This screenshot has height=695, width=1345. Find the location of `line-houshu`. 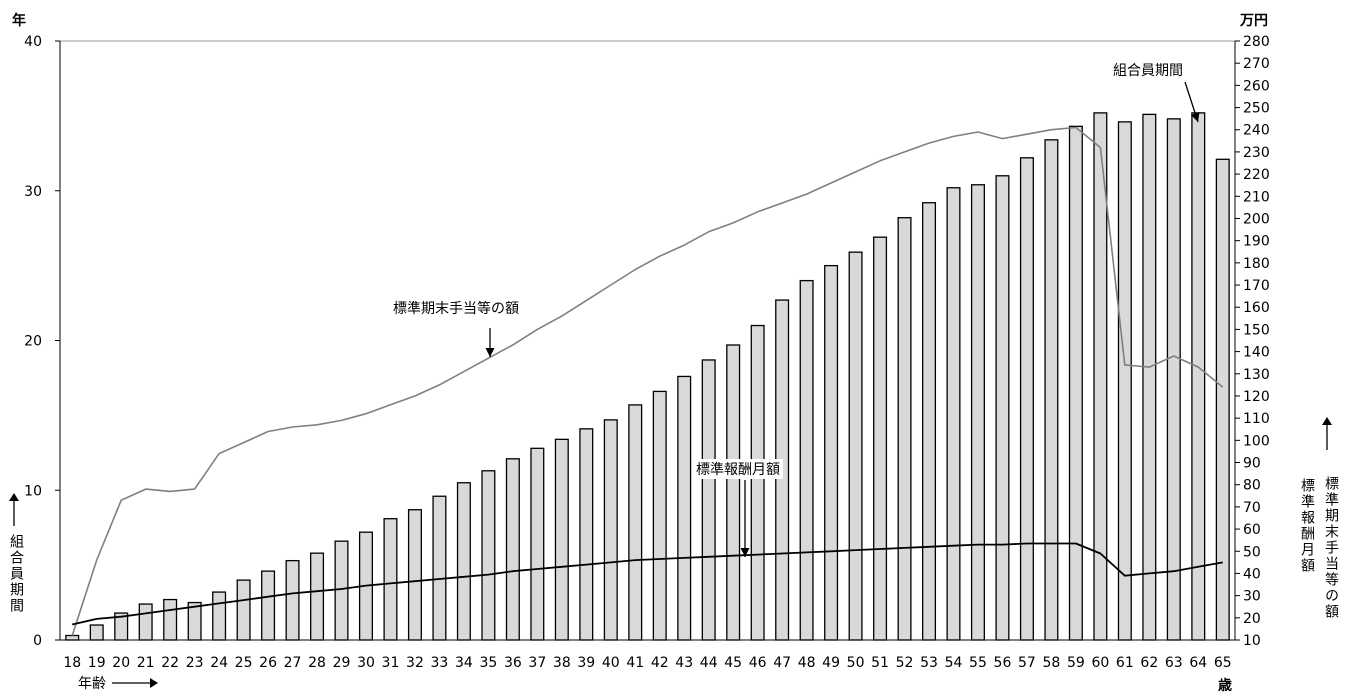

line-houshu is located at coordinates (647, 584).